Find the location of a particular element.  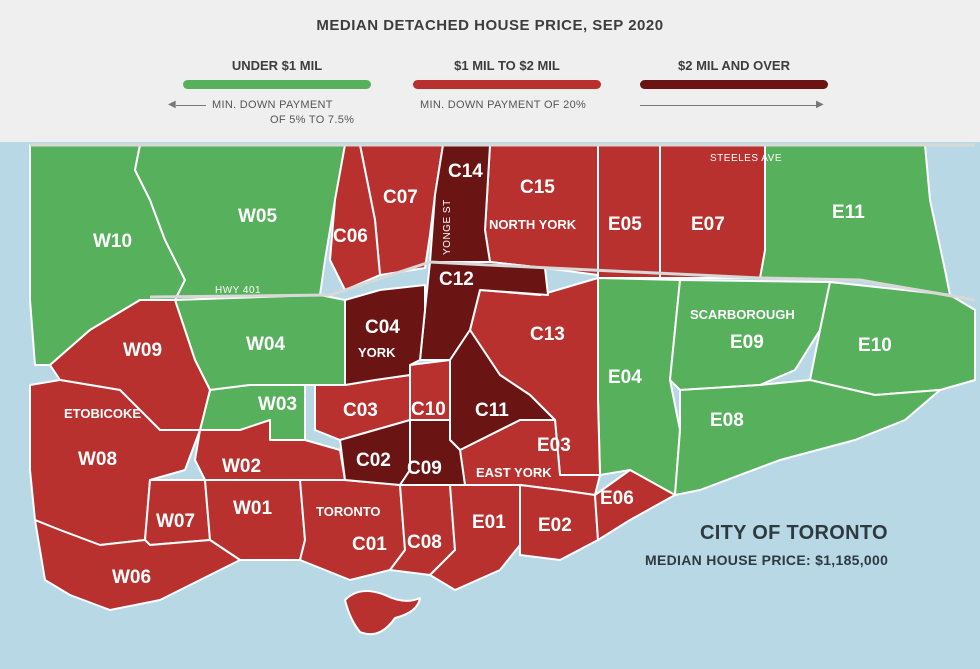

label-c02: C02 is located at coordinates (373, 460).